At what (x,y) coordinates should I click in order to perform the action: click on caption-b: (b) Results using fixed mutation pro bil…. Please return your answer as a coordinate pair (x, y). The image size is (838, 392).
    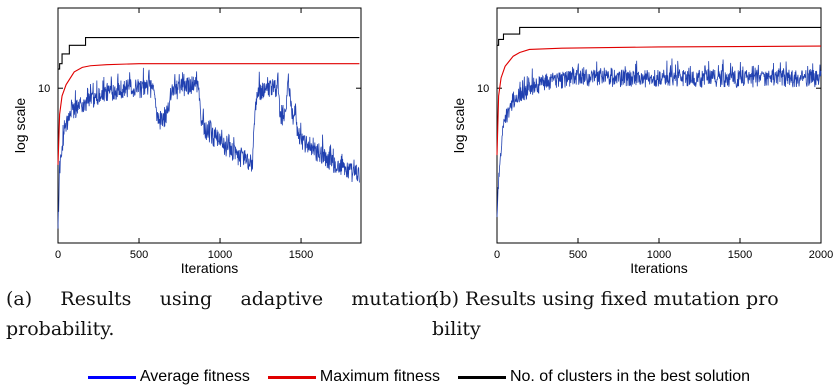
    Looking at the image, I should click on (635, 314).